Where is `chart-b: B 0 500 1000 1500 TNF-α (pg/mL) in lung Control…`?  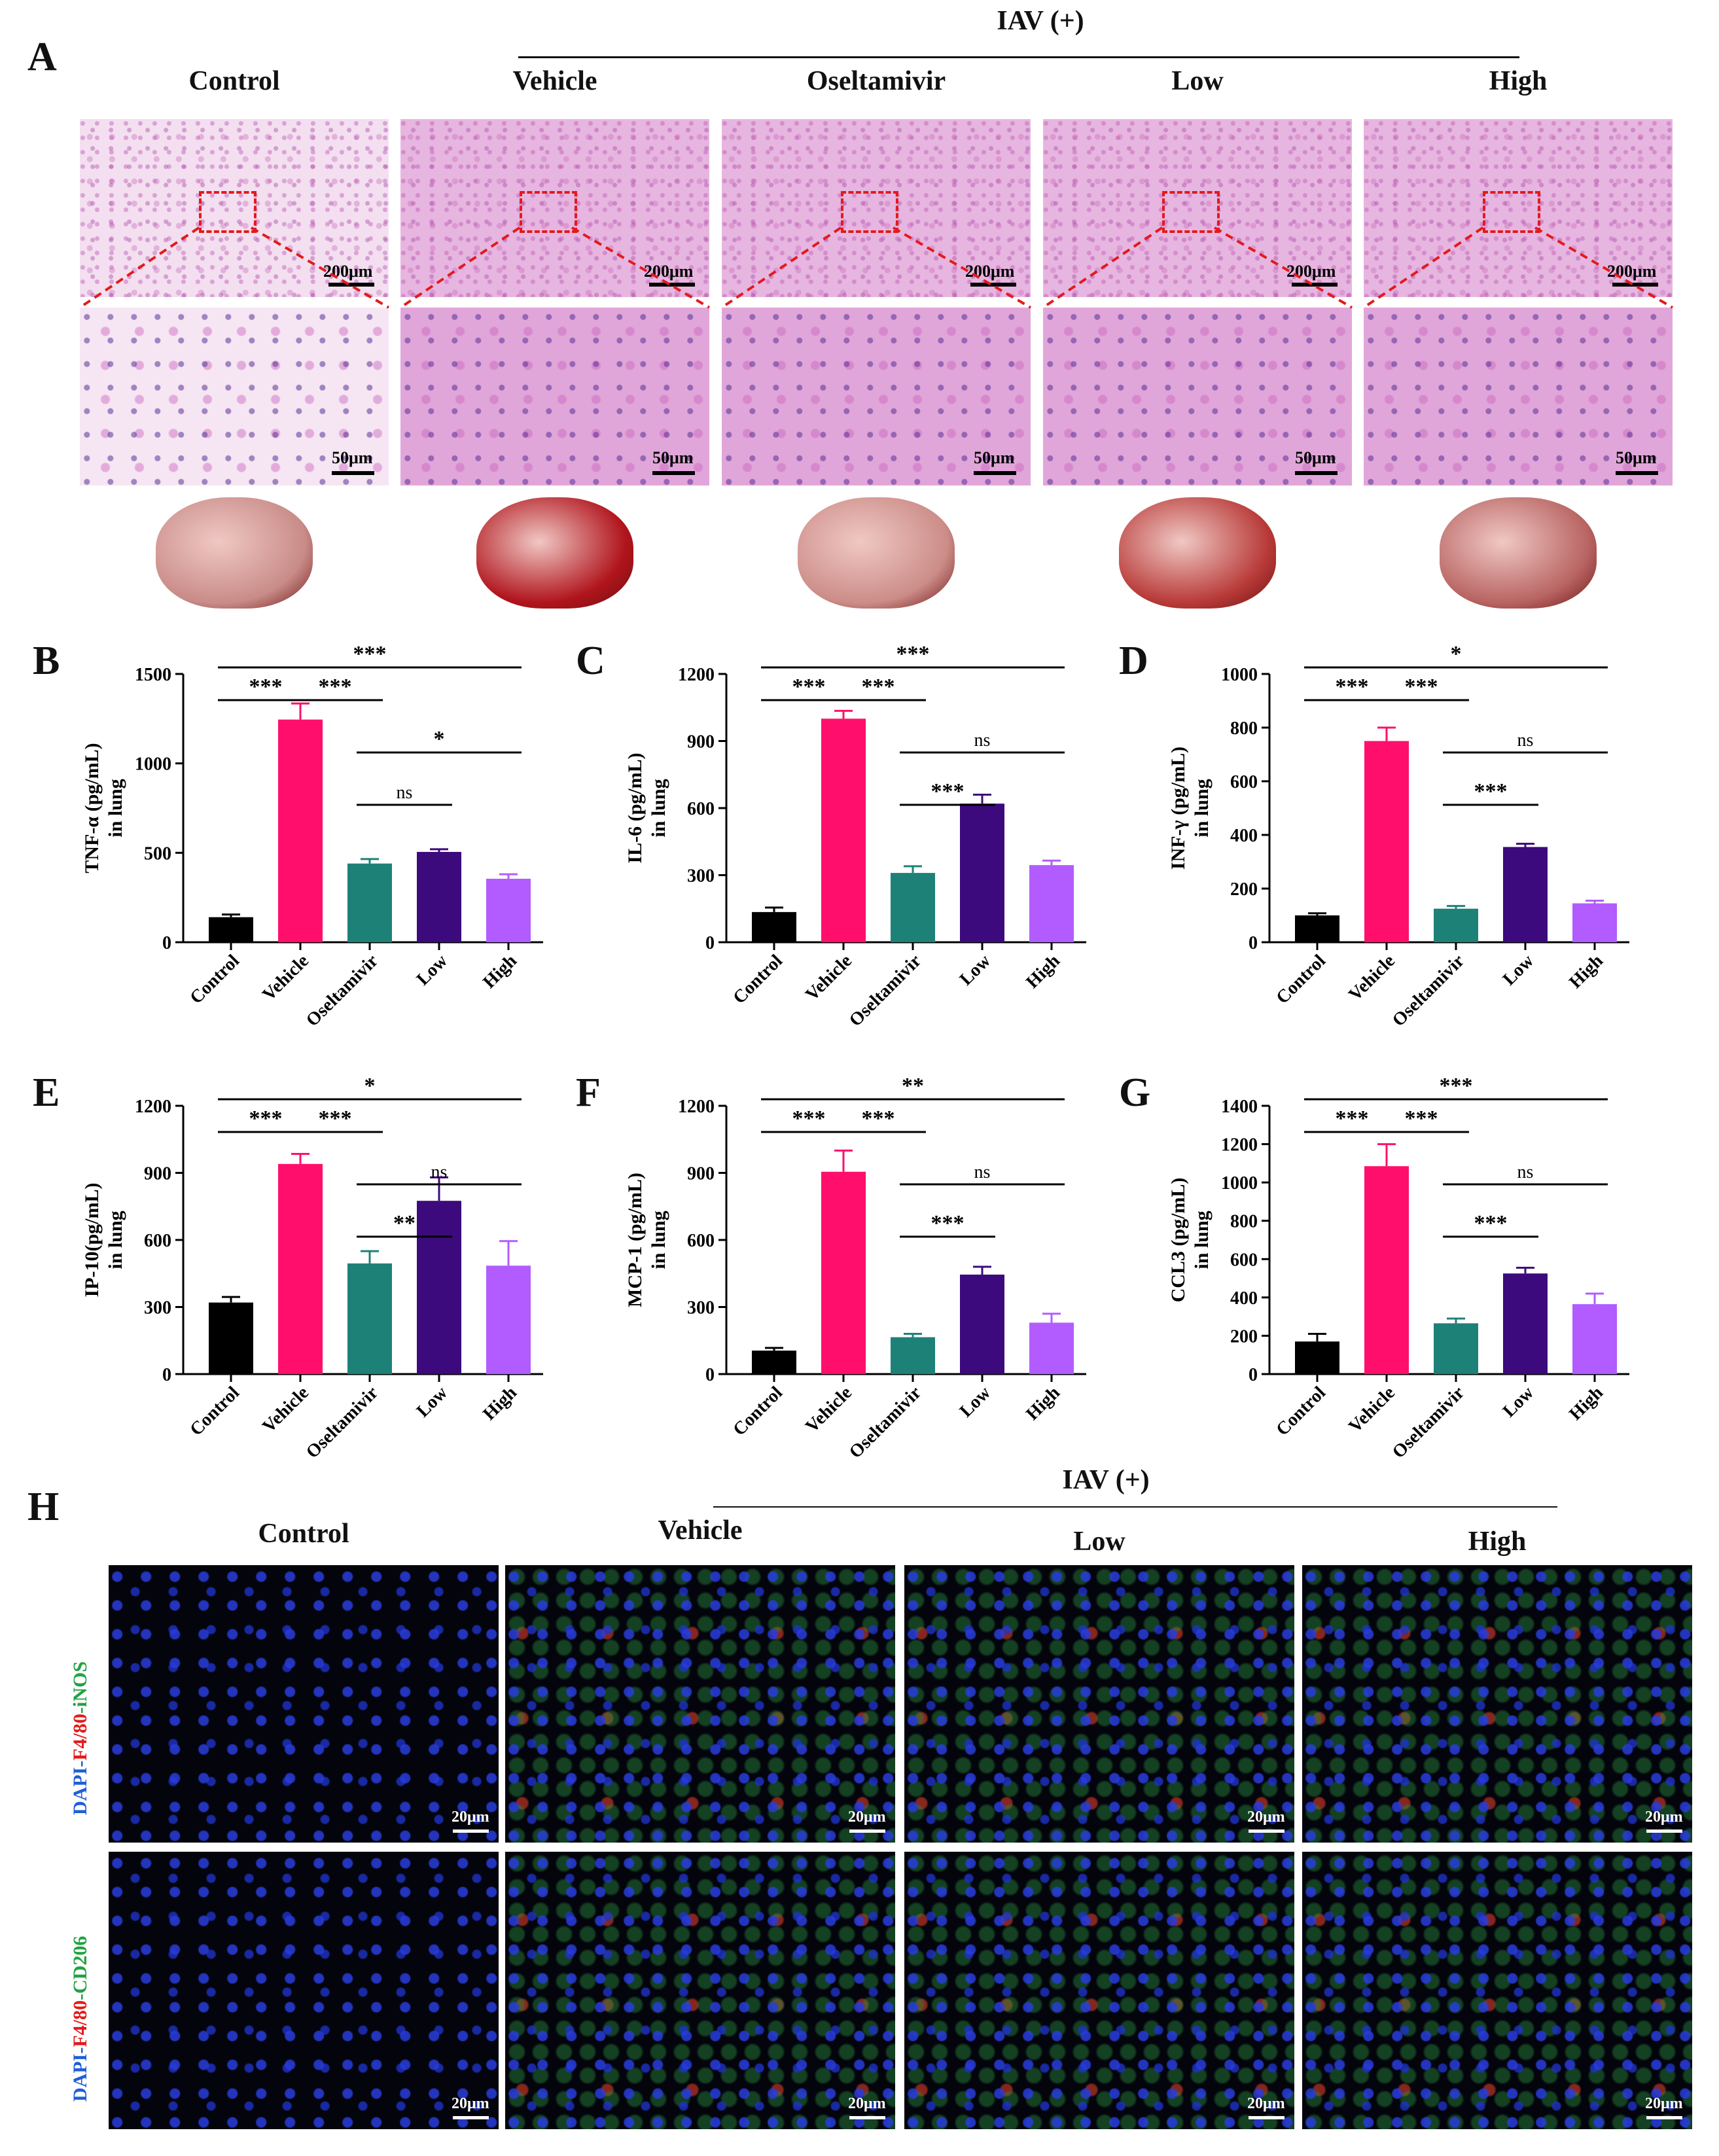 chart-b: B 0 500 1000 1500 TNF-α (pg/mL) in lung Control… is located at coordinates (288, 835).